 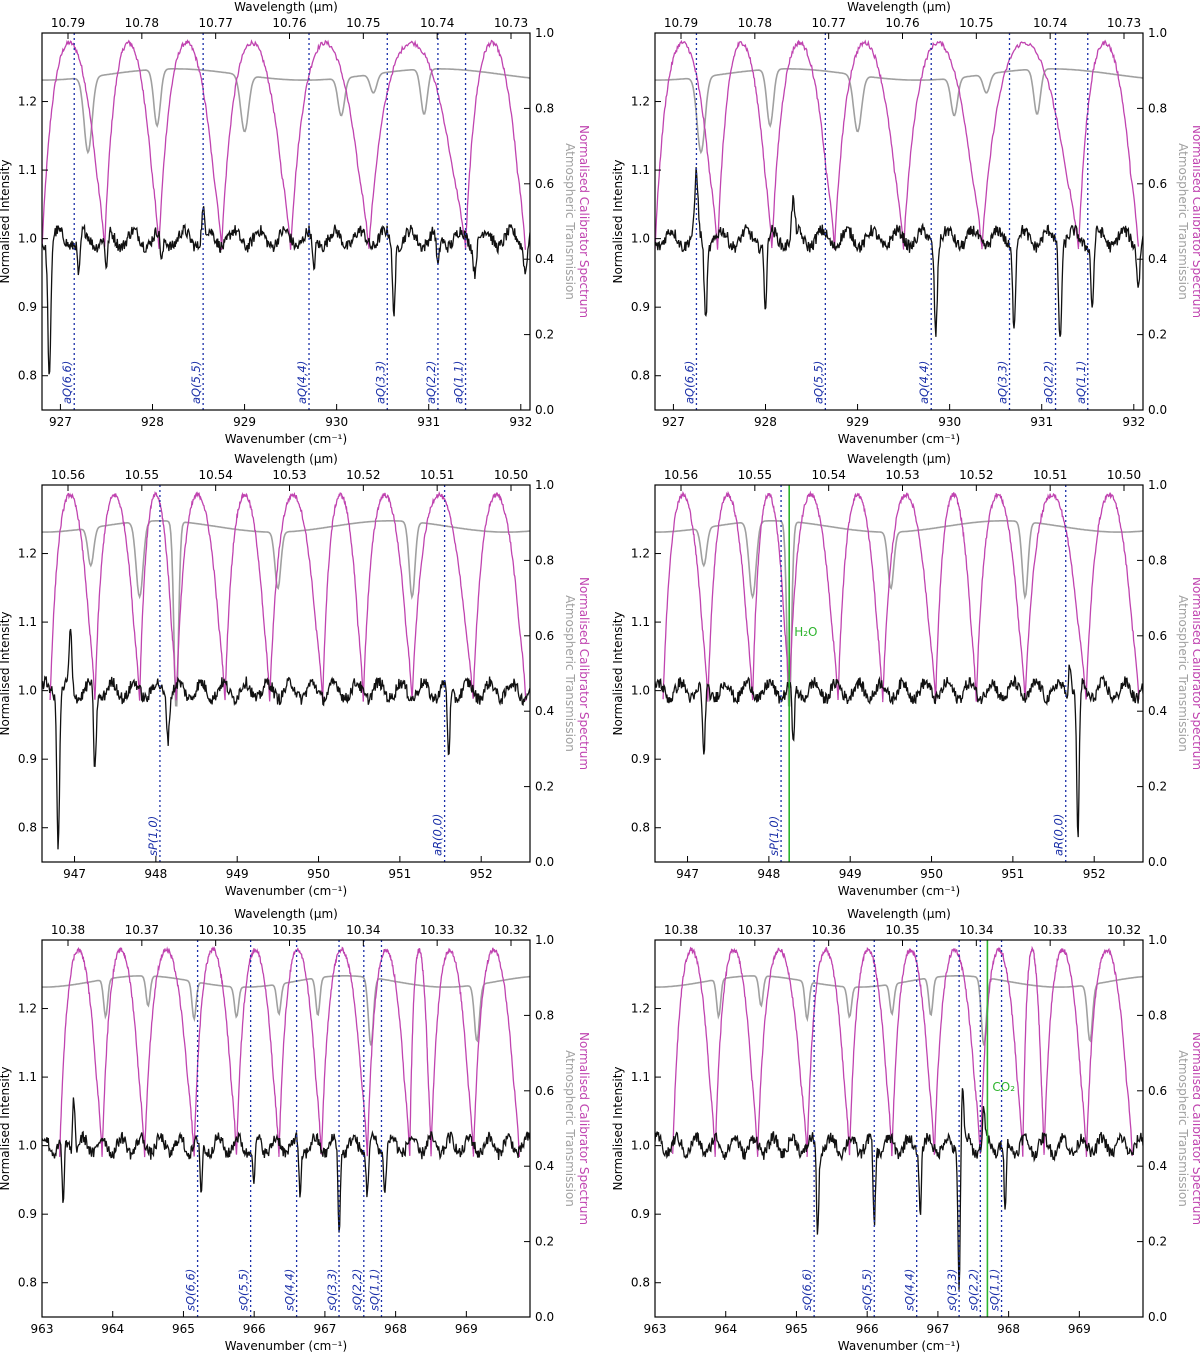 What do you see at coordinates (973, 1290) in the screenshot?
I see `transition-label: sQ(2,2)` at bounding box center [973, 1290].